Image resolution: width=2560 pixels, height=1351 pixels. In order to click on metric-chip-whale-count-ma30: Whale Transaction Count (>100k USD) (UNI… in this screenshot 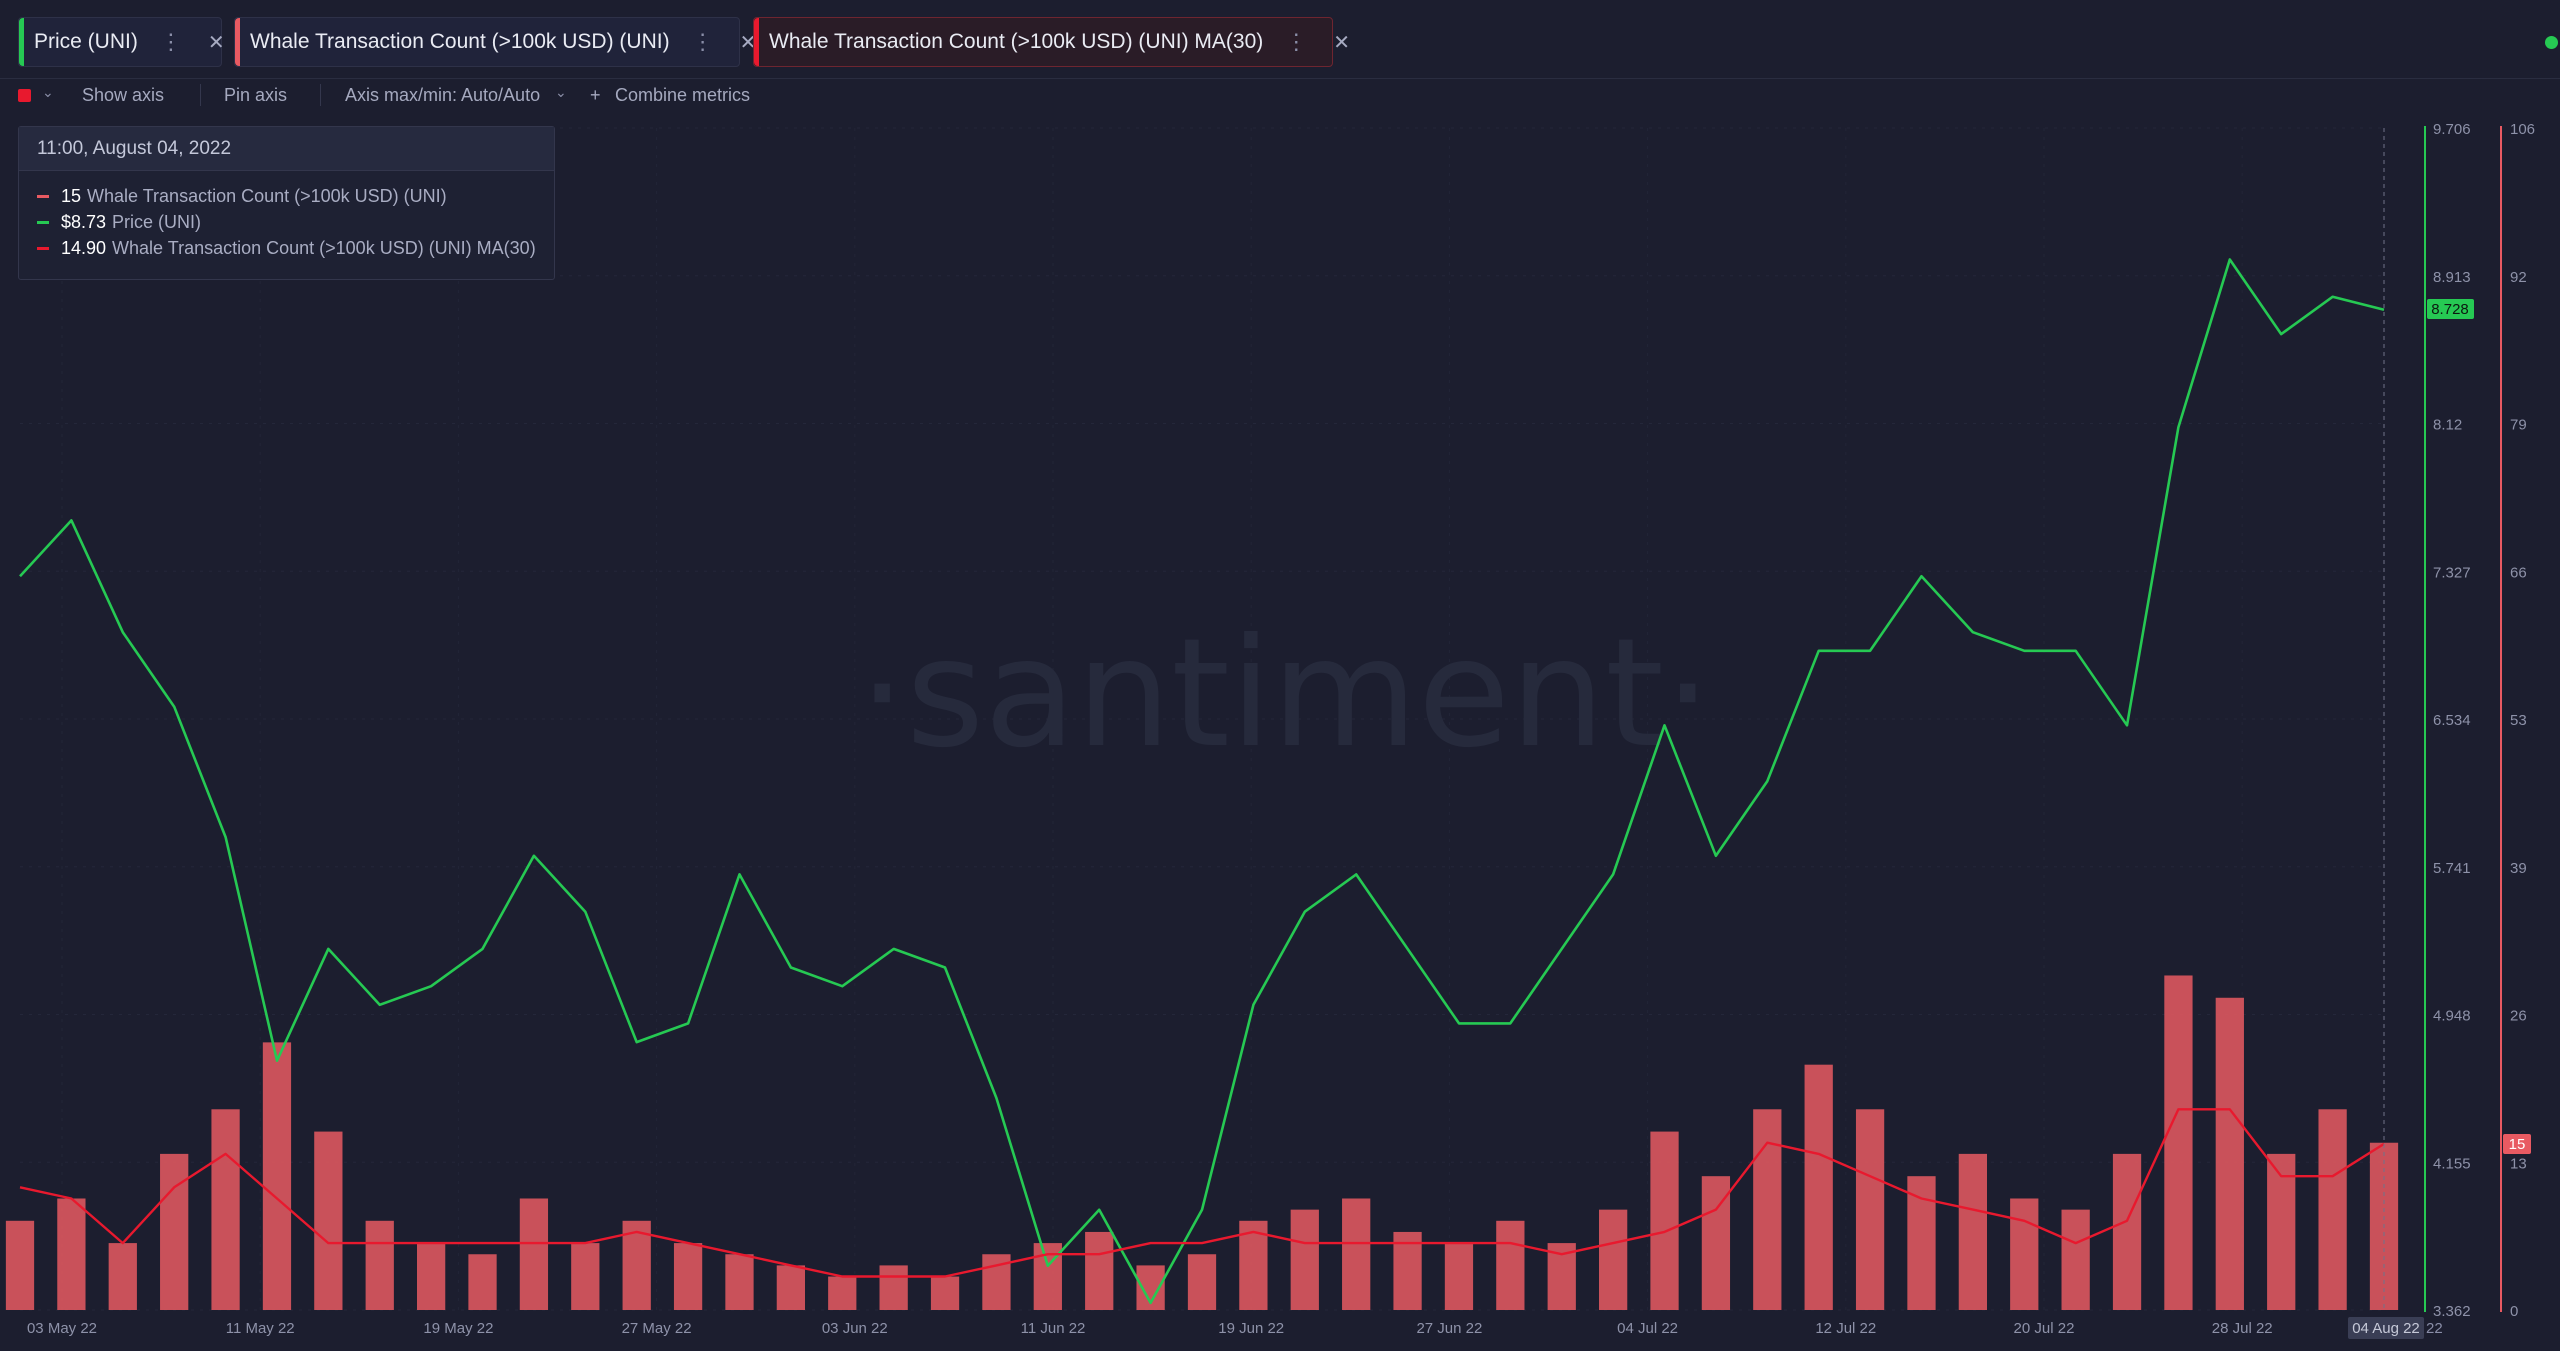, I will do `click(1051, 42)`.